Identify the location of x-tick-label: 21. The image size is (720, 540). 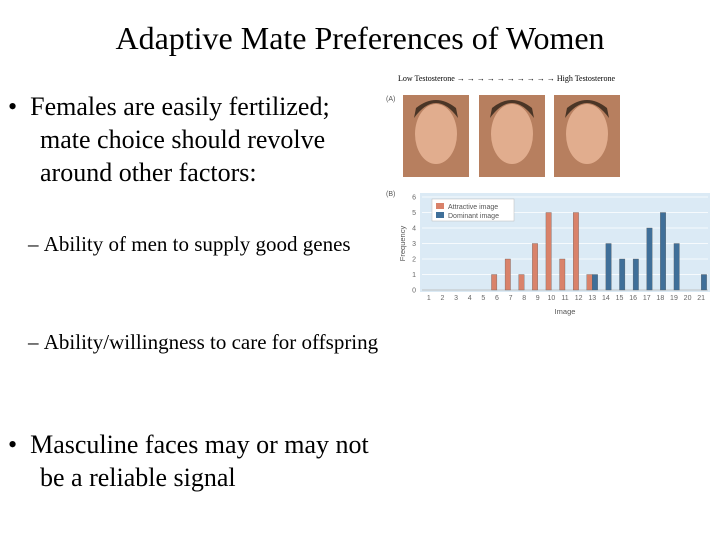
(701, 298).